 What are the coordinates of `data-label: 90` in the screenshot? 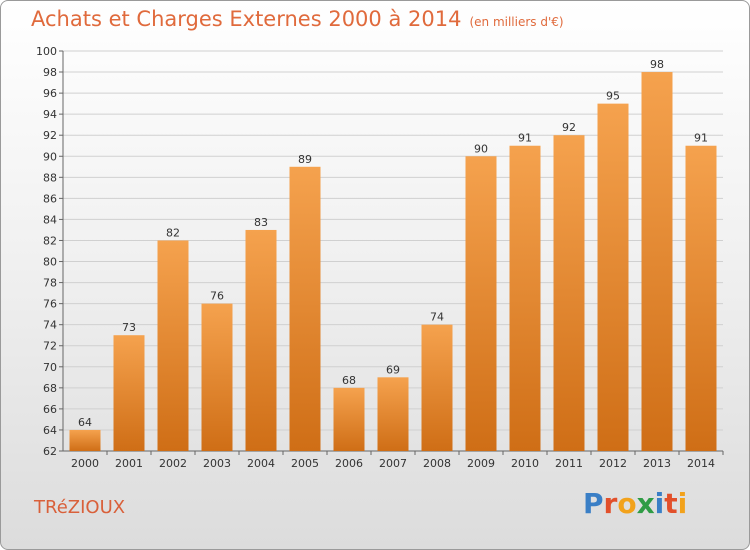 It's located at (481, 148).